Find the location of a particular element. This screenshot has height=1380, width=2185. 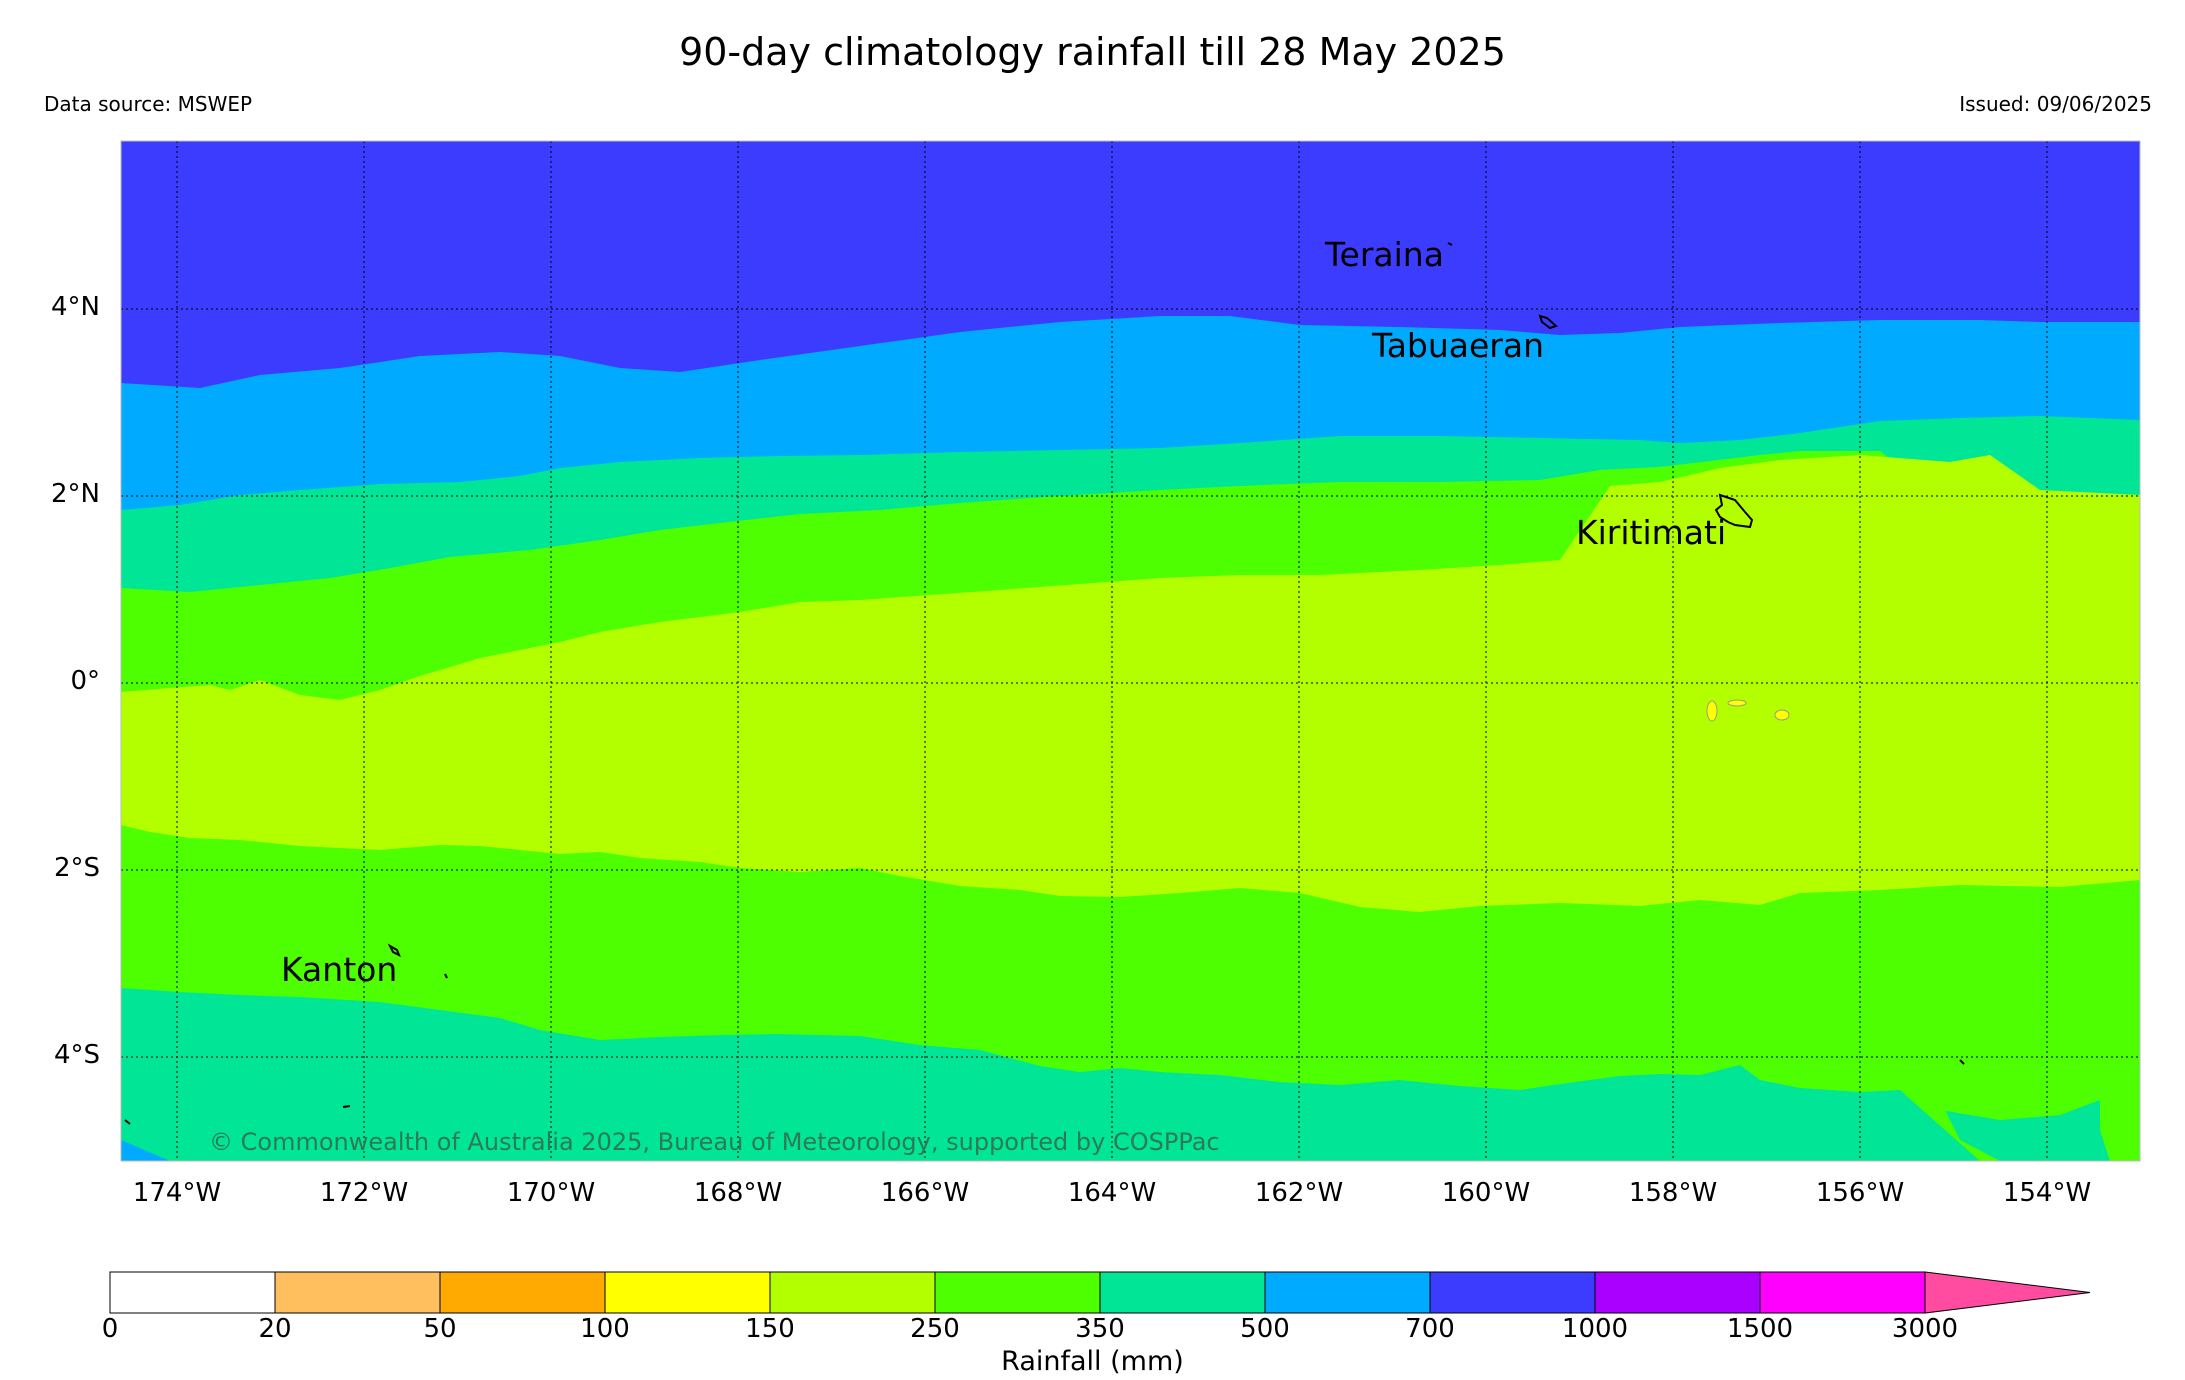

latitude-label: 4°S is located at coordinates (76, 1055).